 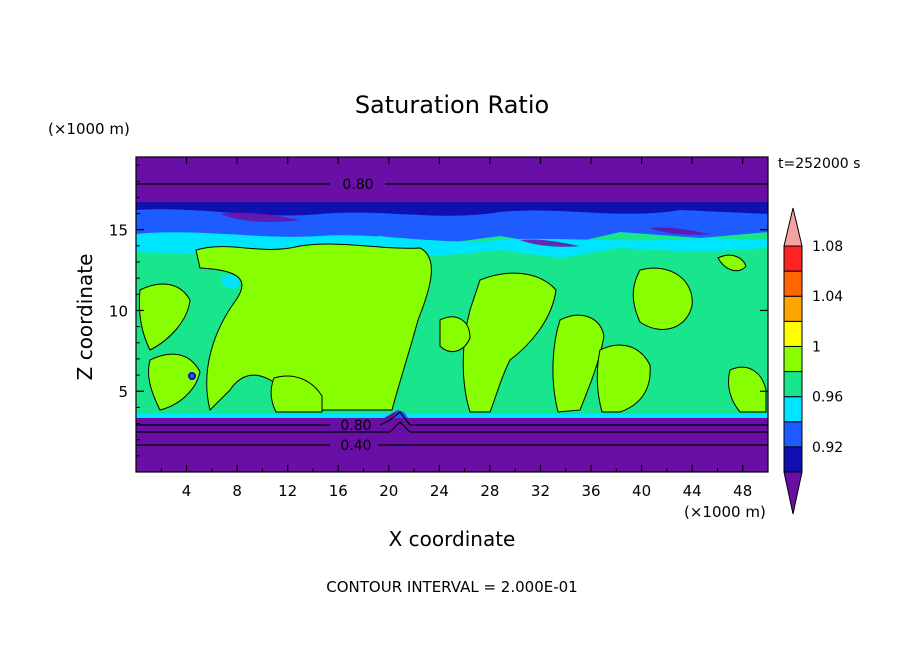 I want to click on band-upper-cyan, so click(x=452, y=245).